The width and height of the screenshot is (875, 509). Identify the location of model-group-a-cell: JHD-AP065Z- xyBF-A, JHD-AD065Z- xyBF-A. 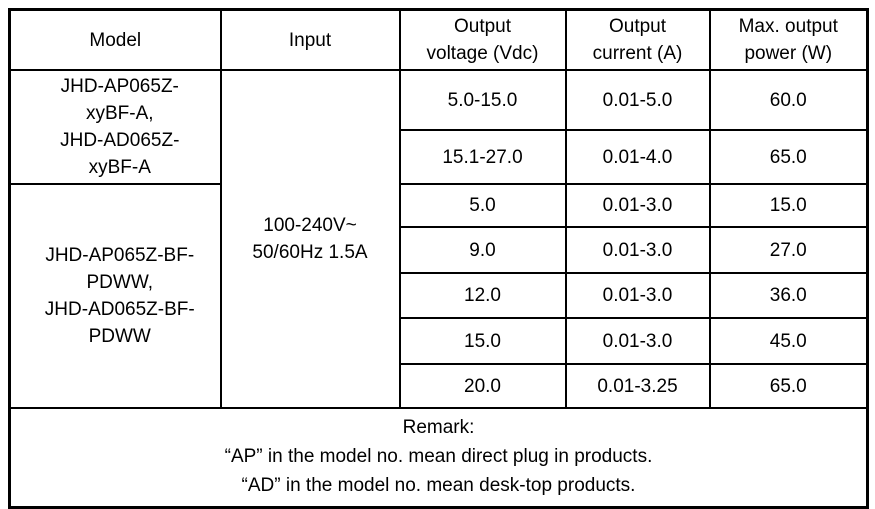
(115, 127).